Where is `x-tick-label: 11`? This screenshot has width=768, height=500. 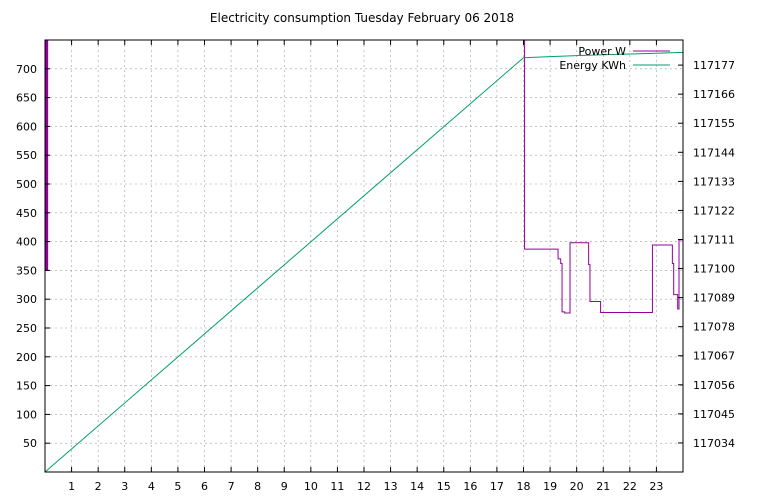 x-tick-label: 11 is located at coordinates (337, 486).